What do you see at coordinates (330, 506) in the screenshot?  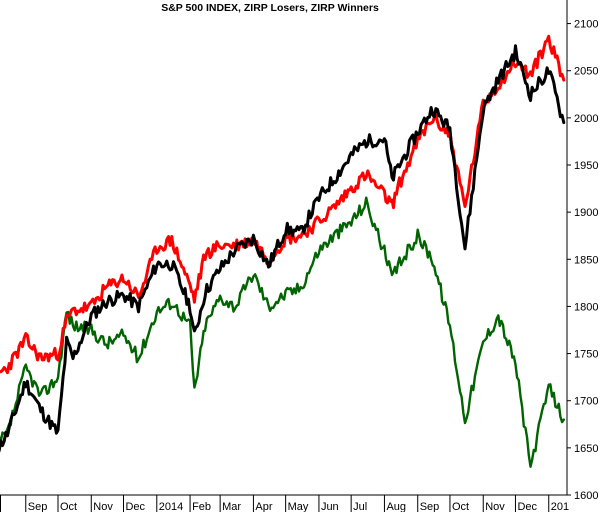 I see `x-tick-label: Jun` at bounding box center [330, 506].